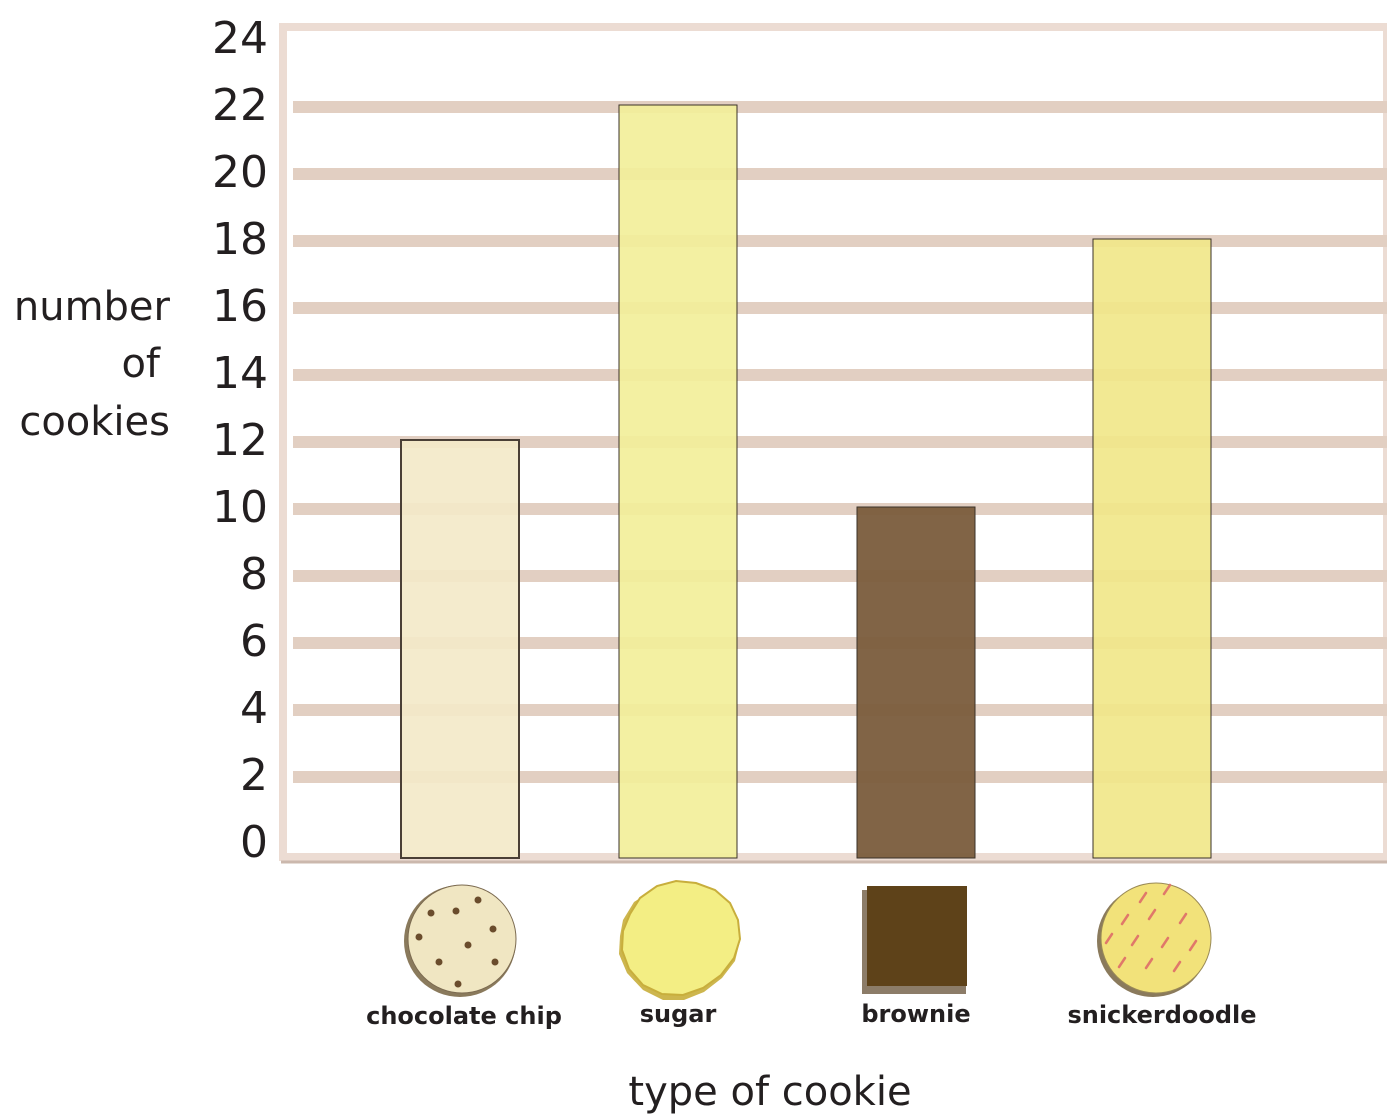 The height and width of the screenshot is (1116, 1387). What do you see at coordinates (680, 939) in the screenshot?
I see `sugar-cookie-icon` at bounding box center [680, 939].